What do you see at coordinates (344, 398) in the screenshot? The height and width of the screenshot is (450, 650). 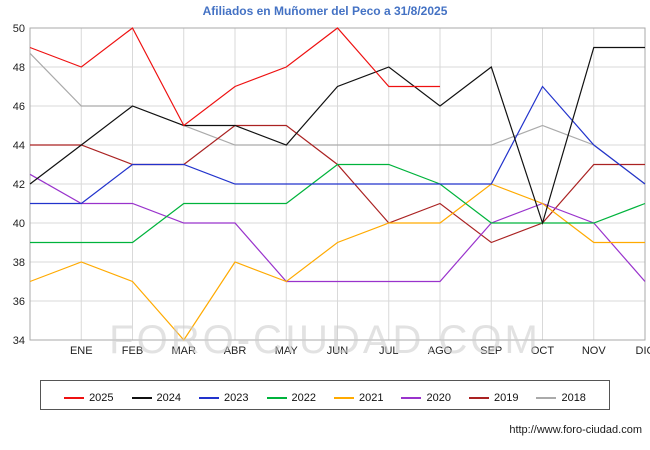 I see `legend-swatch-2021` at bounding box center [344, 398].